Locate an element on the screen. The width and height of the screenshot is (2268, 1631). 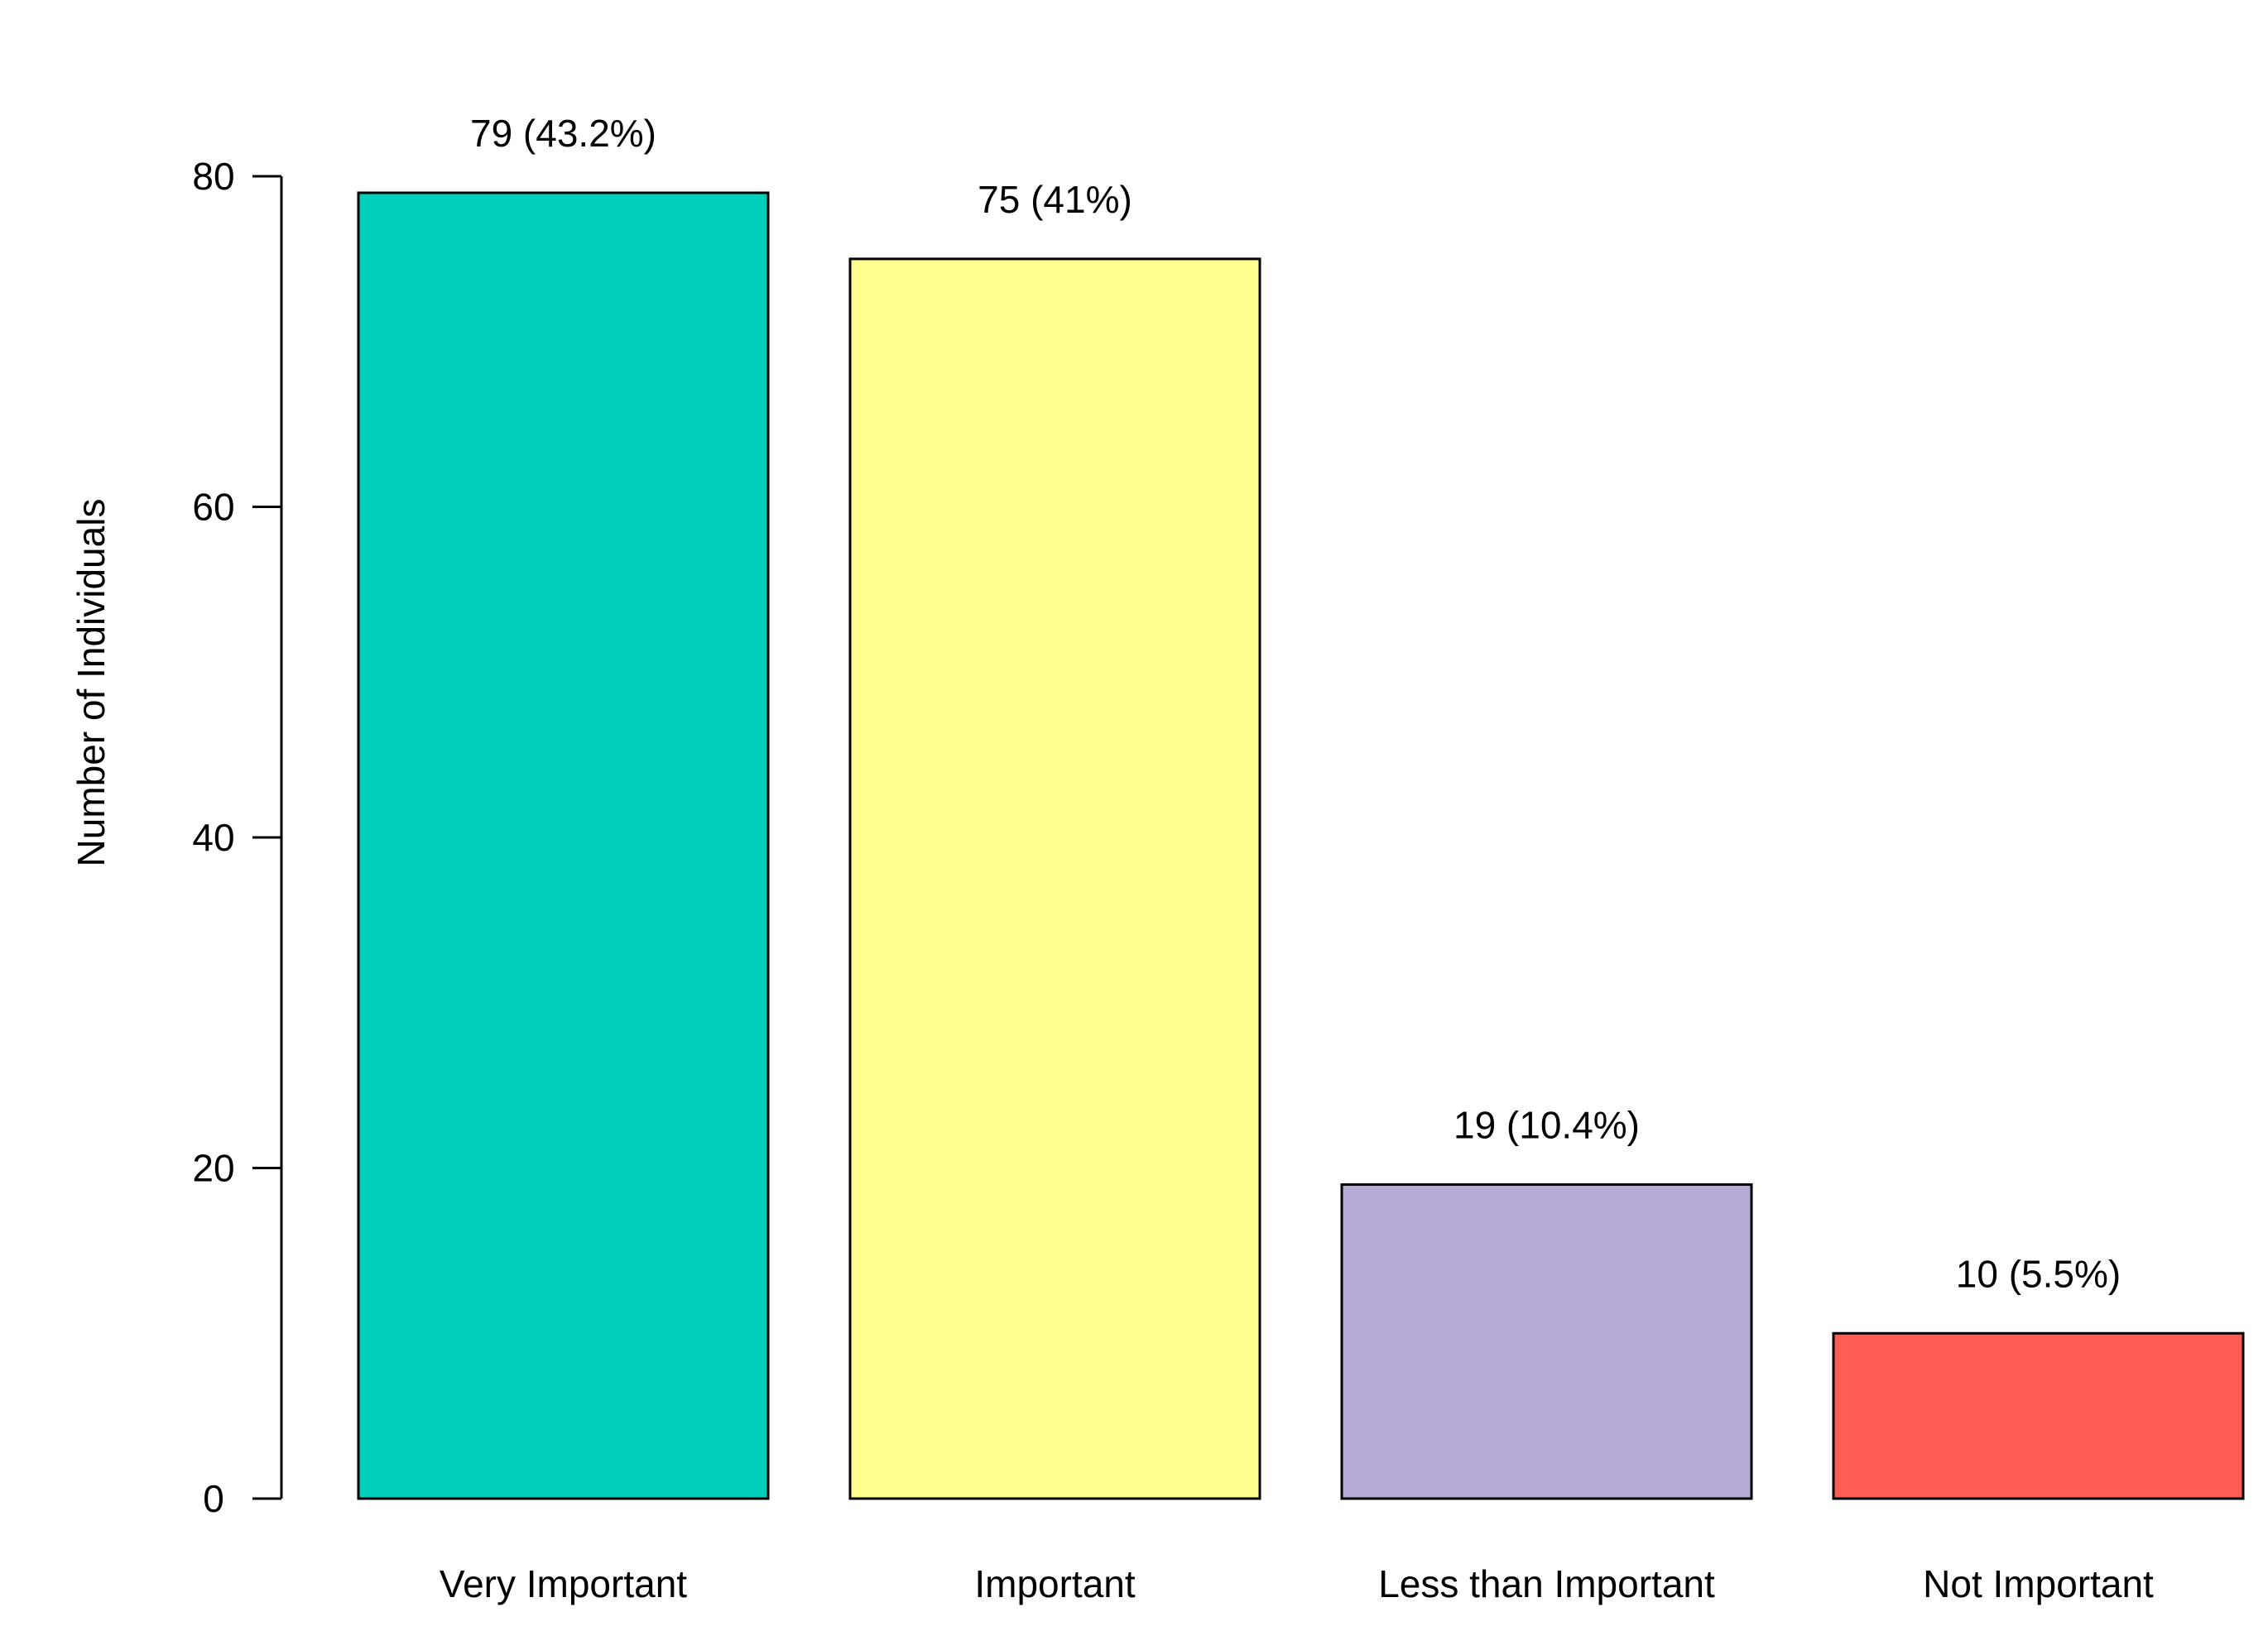
data-label-not-important: 10 (5.5%) is located at coordinates (2038, 1273).